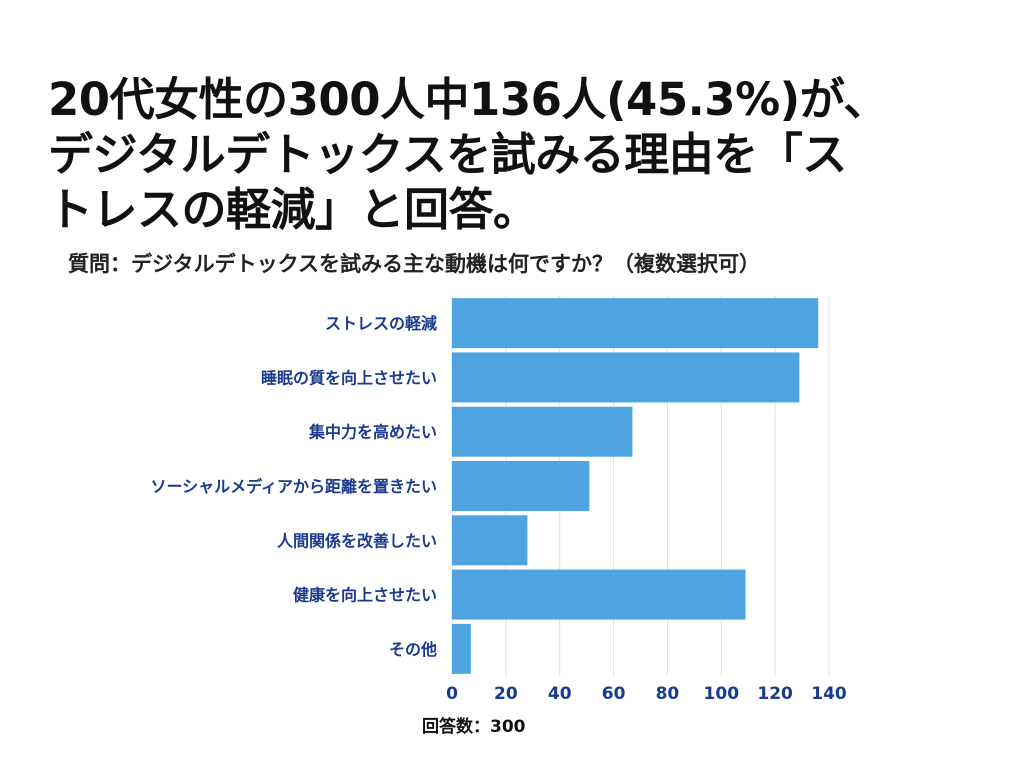 This screenshot has height=768, width=1024. Describe the element at coordinates (381, 323) in the screenshot. I see `category-label-0: ストレスの軽減` at that location.